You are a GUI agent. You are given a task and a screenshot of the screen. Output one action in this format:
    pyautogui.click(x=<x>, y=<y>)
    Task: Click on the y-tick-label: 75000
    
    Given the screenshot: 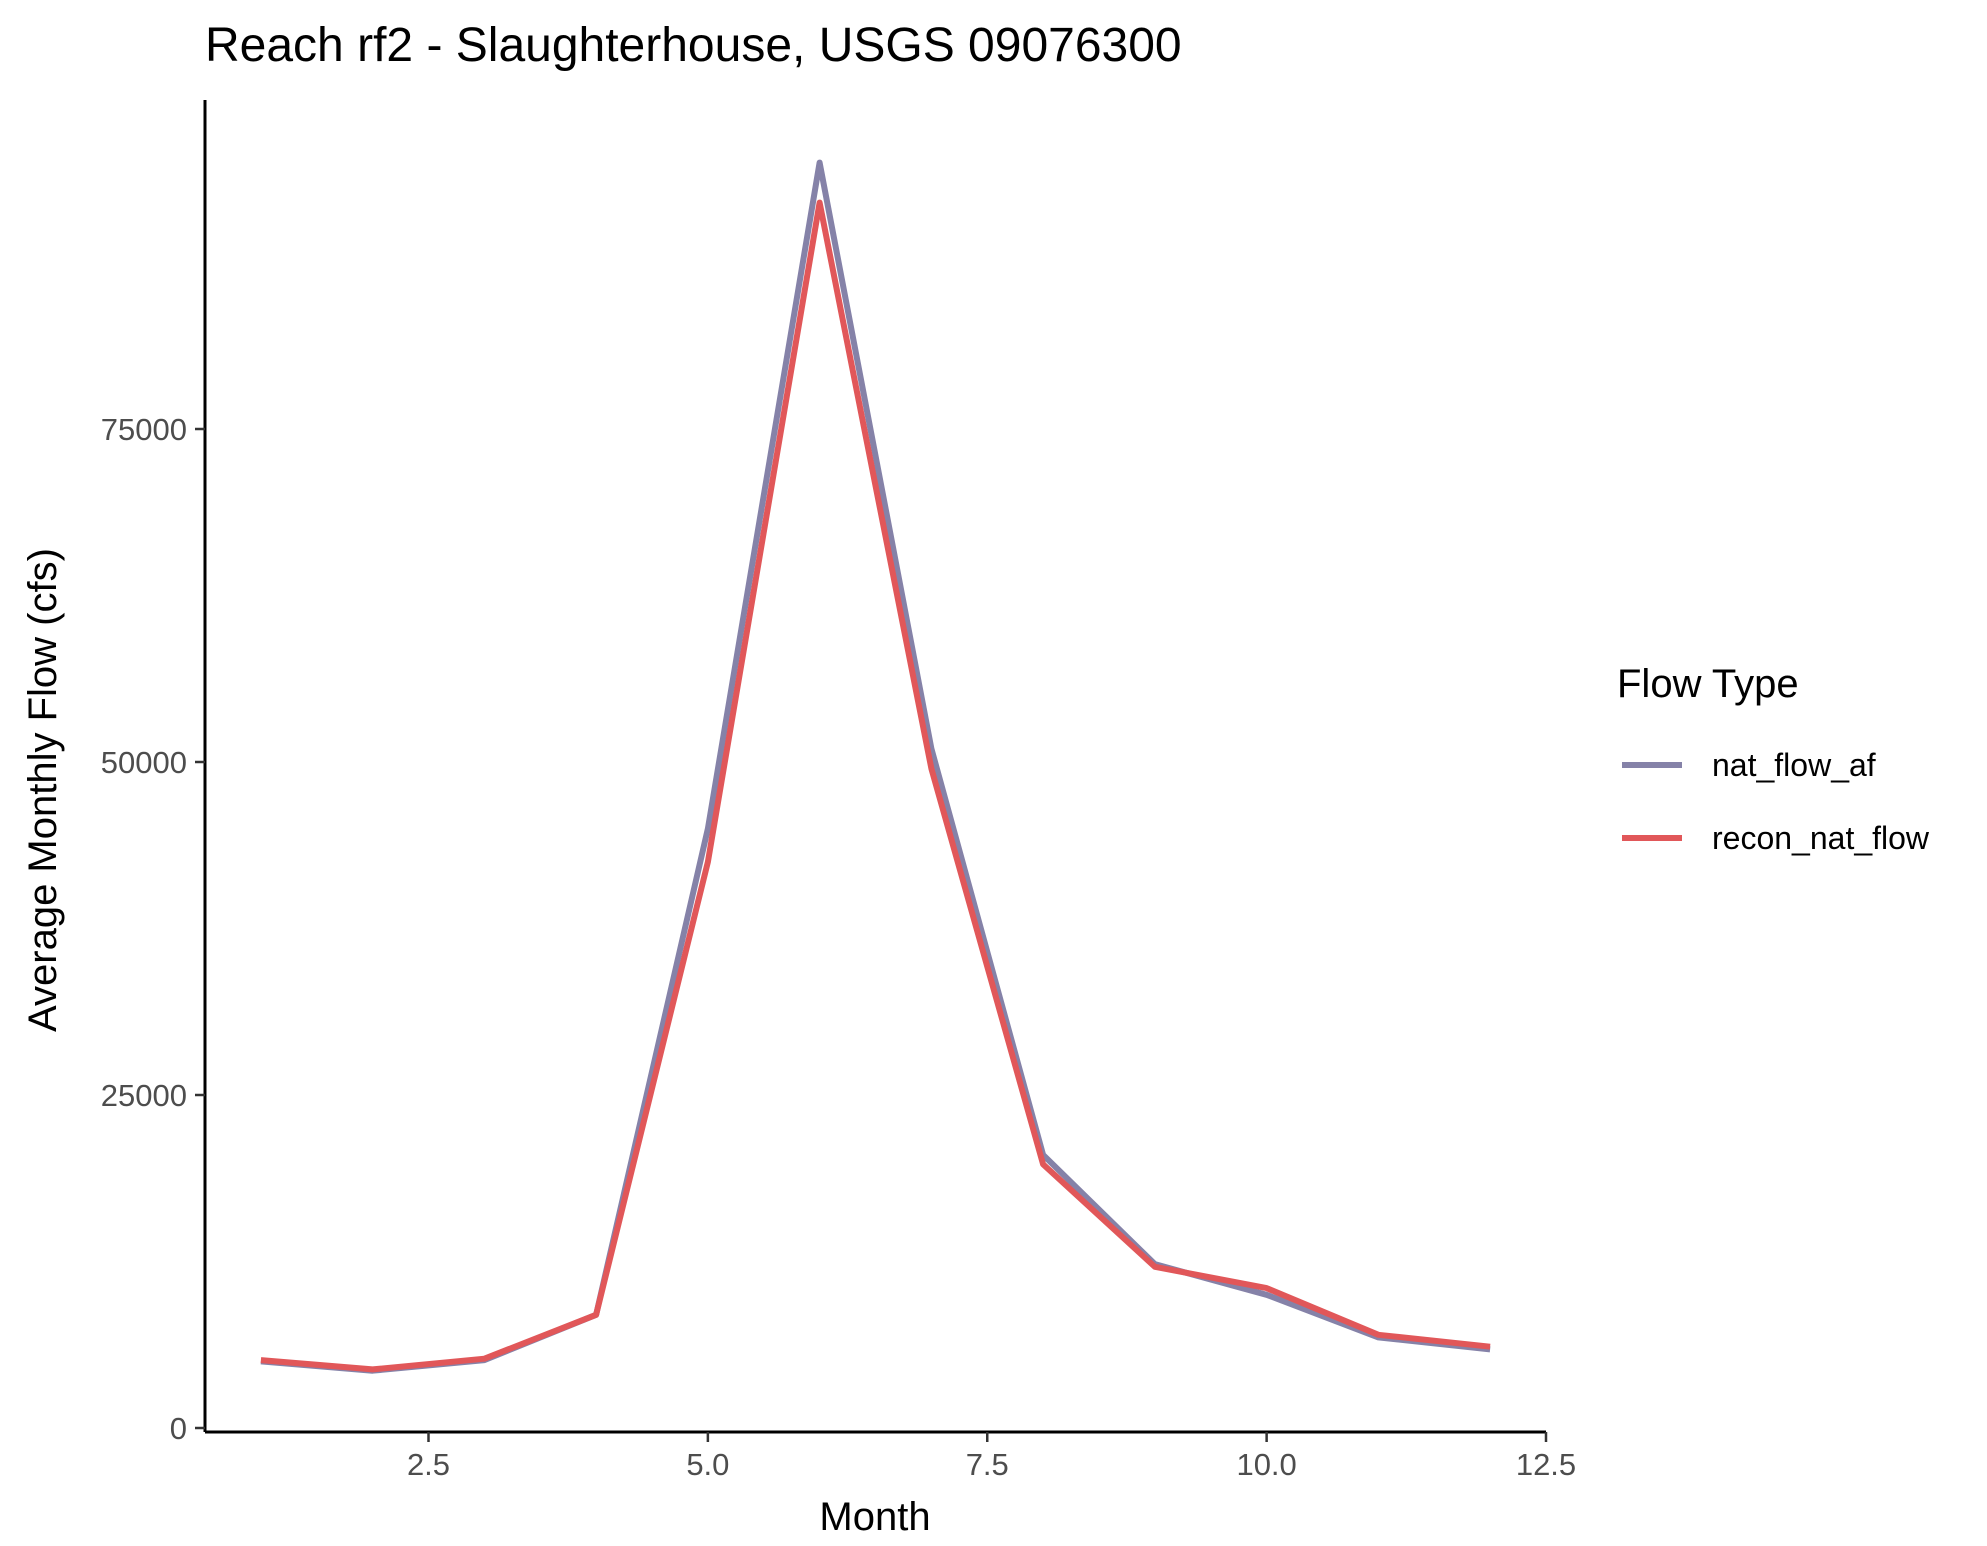 What is the action you would take?
    pyautogui.click(x=144, y=429)
    